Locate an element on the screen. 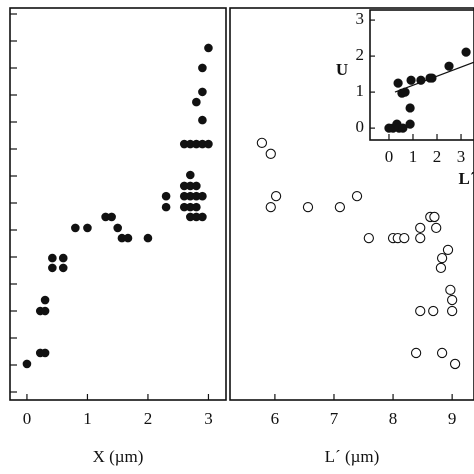  y-tick-label: 2 is located at coordinates (360, 54).